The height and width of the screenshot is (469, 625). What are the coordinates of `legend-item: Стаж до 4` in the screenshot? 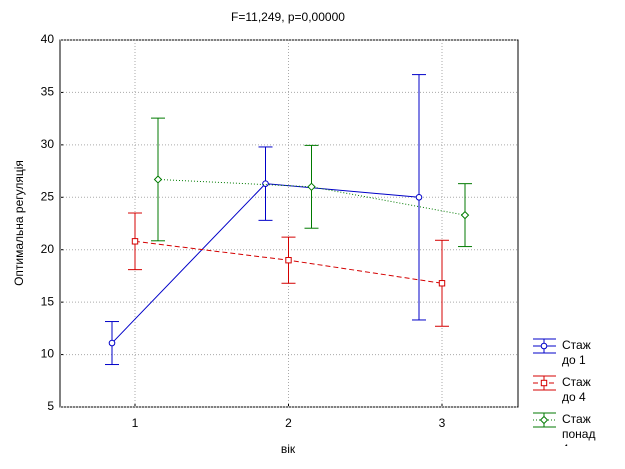 It's located at (576, 389).